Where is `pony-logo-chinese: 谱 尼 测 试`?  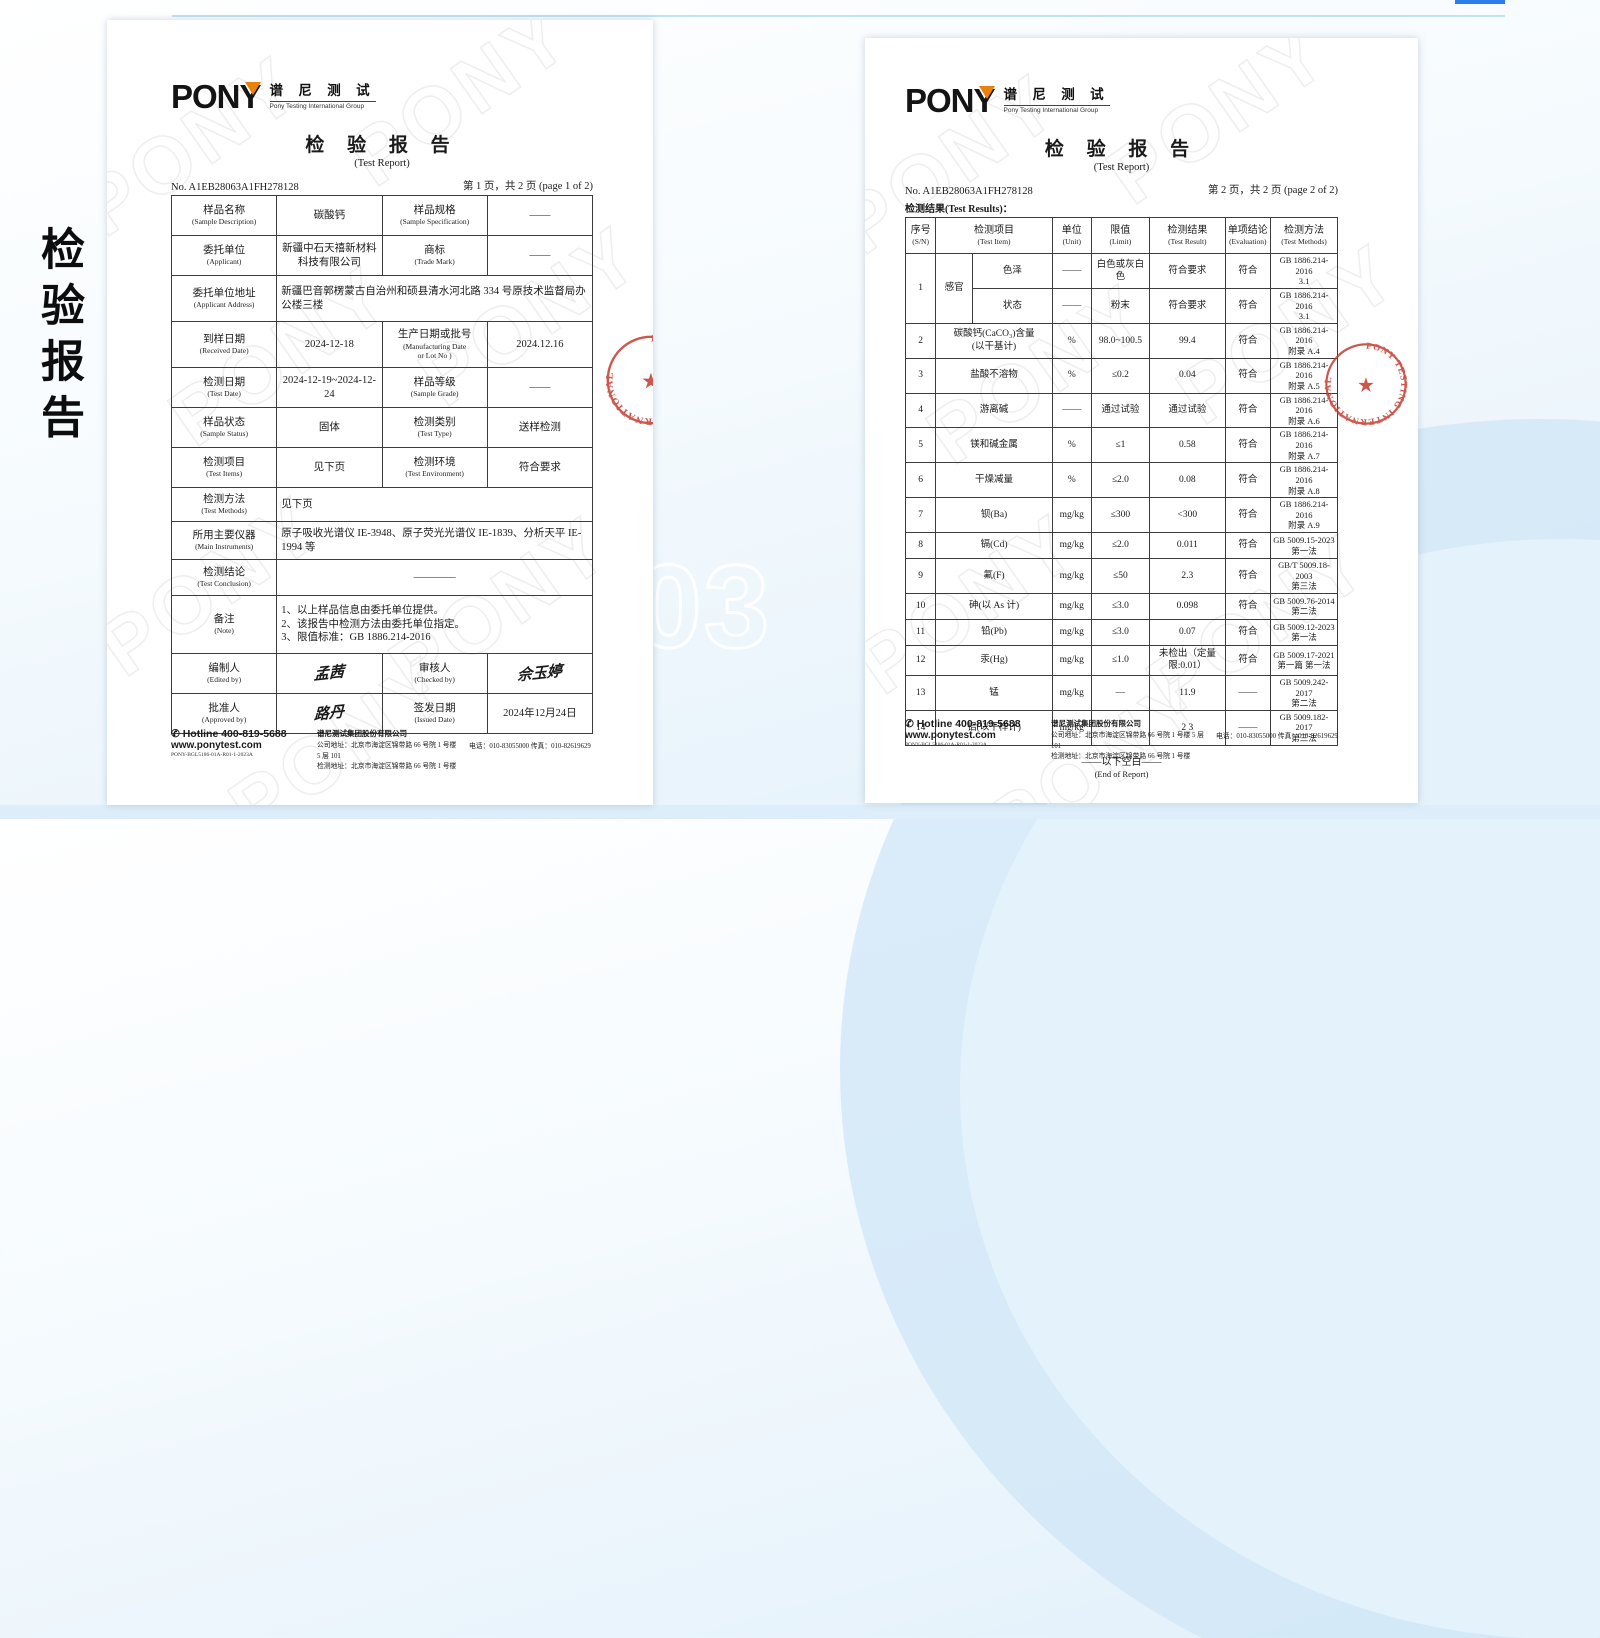 pony-logo-chinese: 谱 尼 测 试 is located at coordinates (322, 90).